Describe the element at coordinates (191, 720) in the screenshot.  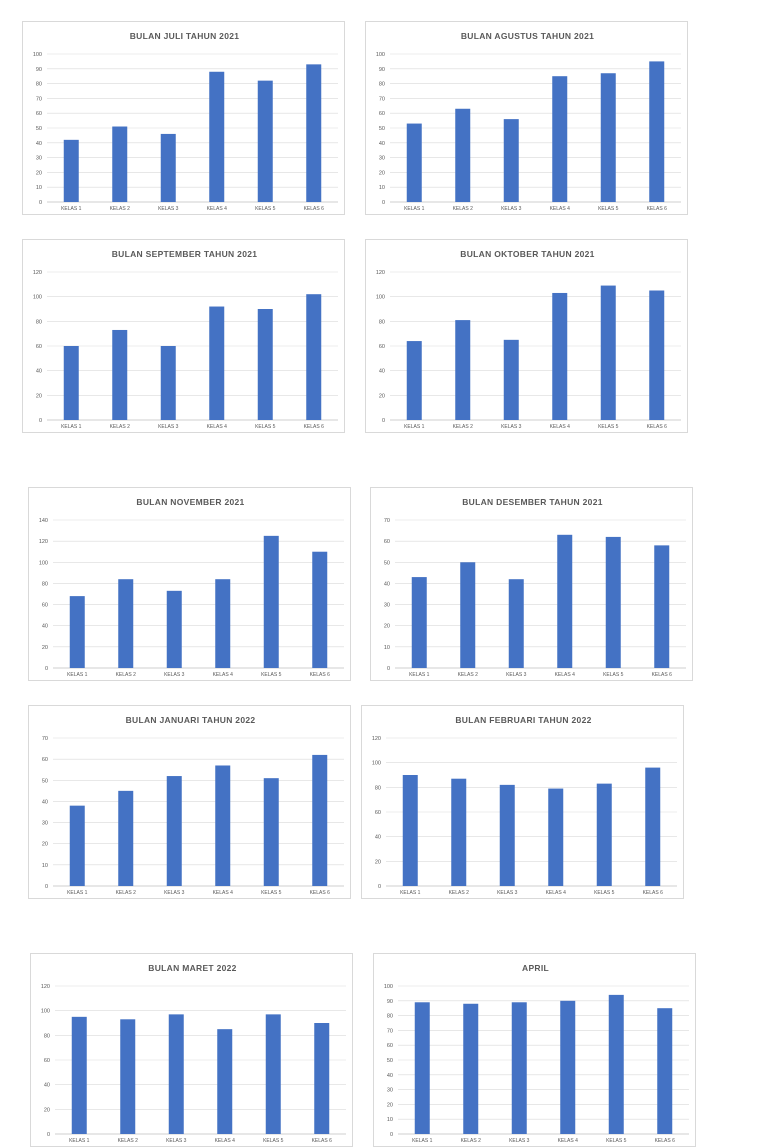
I see `chart-title: BULAN JANUARI TAHUN 2022` at that location.